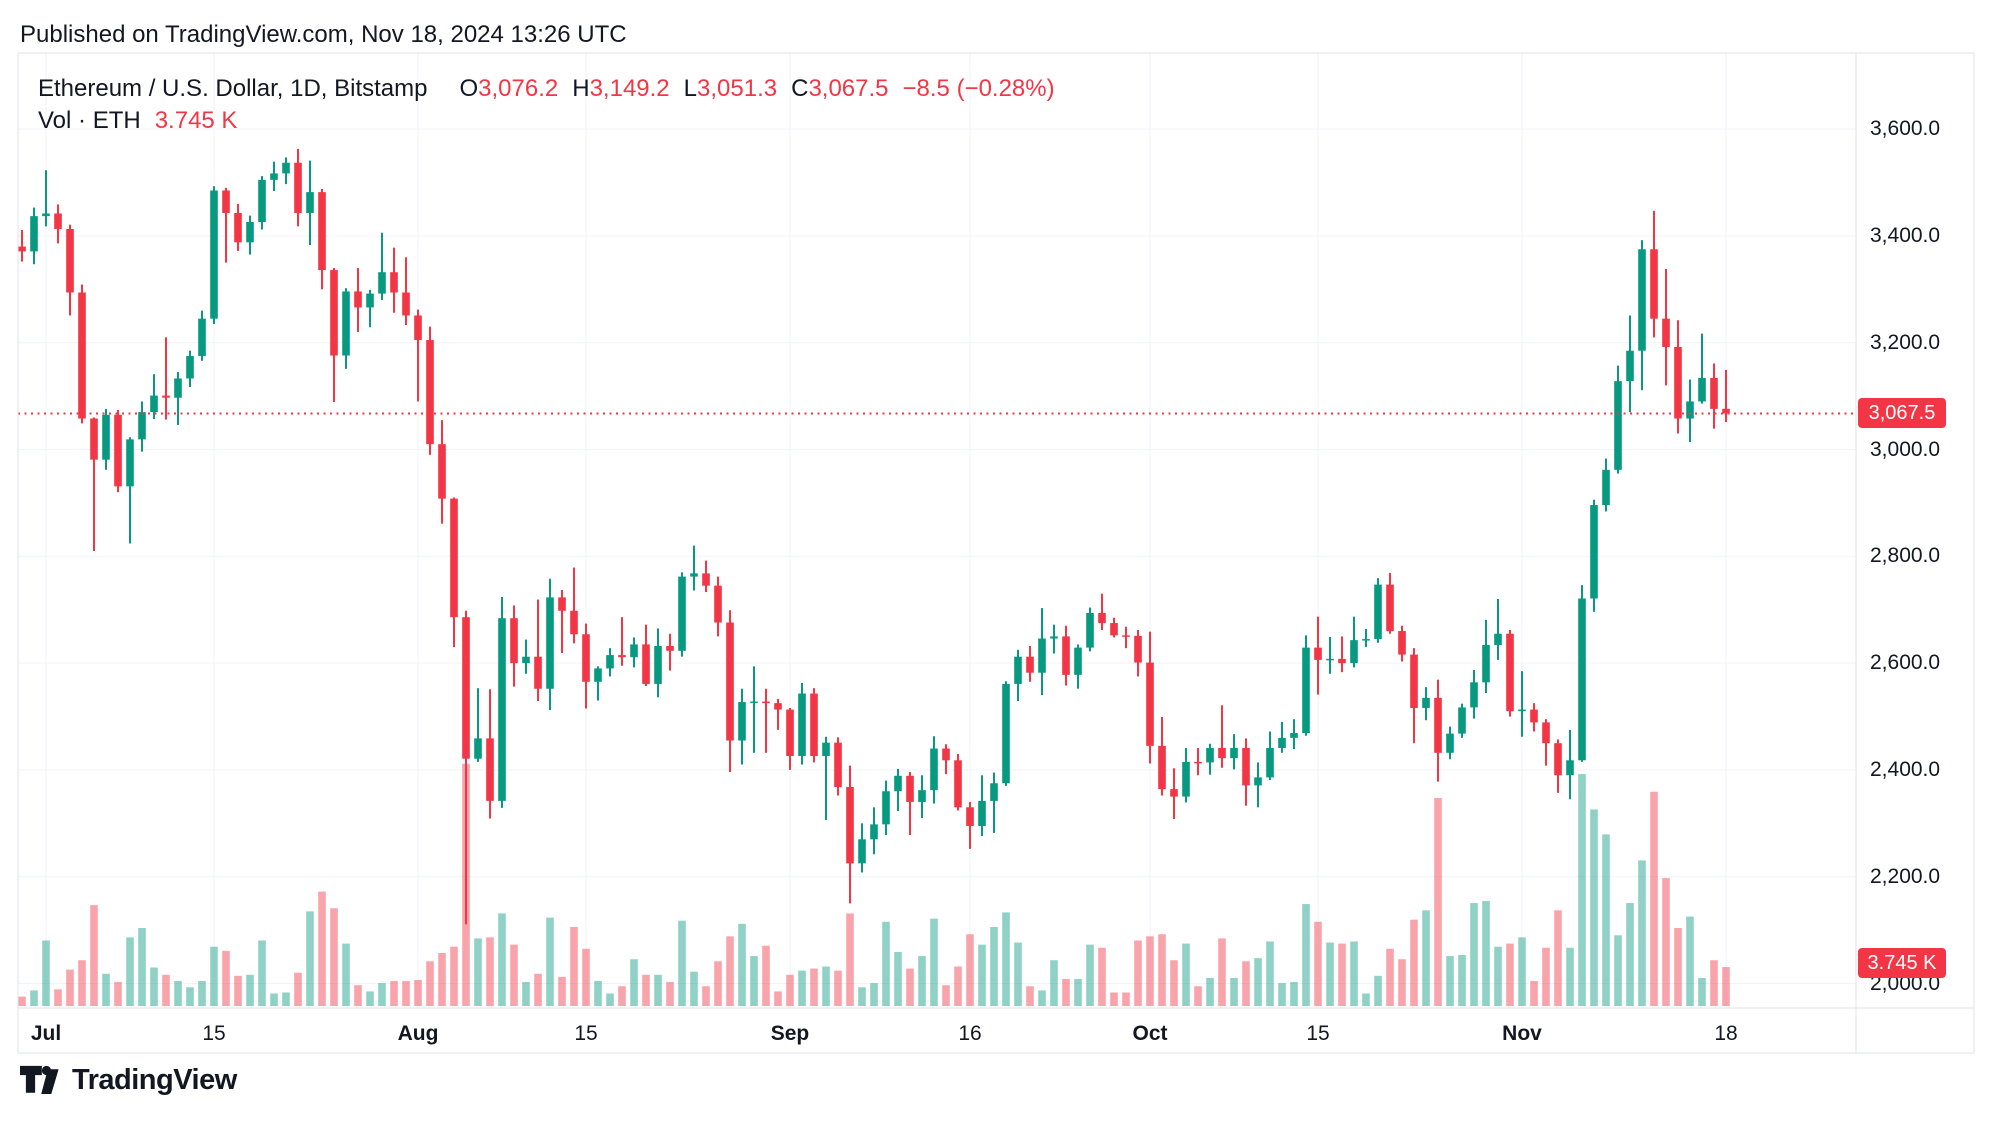 Image resolution: width=1996 pixels, height=1128 pixels. What do you see at coordinates (970, 1033) in the screenshot?
I see `time-axis-label: 16` at bounding box center [970, 1033].